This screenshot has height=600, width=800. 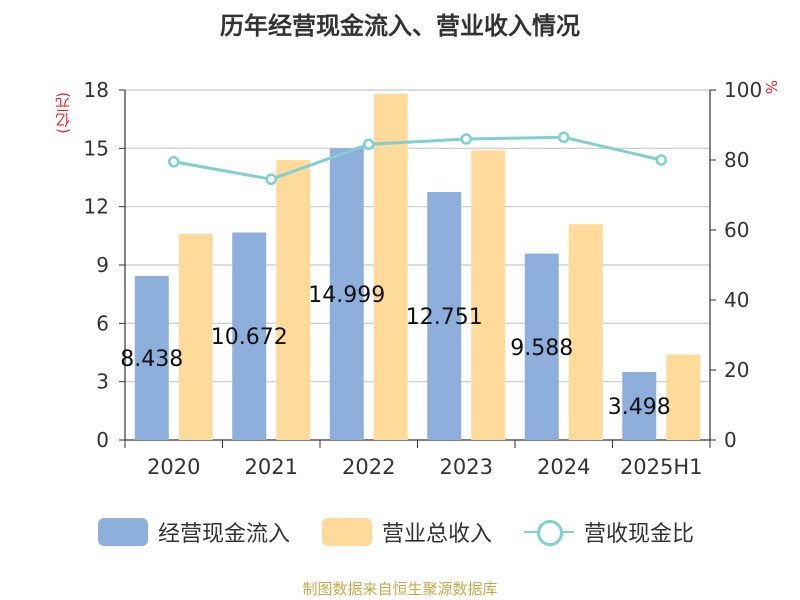 I want to click on data-label-cash-inflow: 10.672, so click(x=249, y=337).